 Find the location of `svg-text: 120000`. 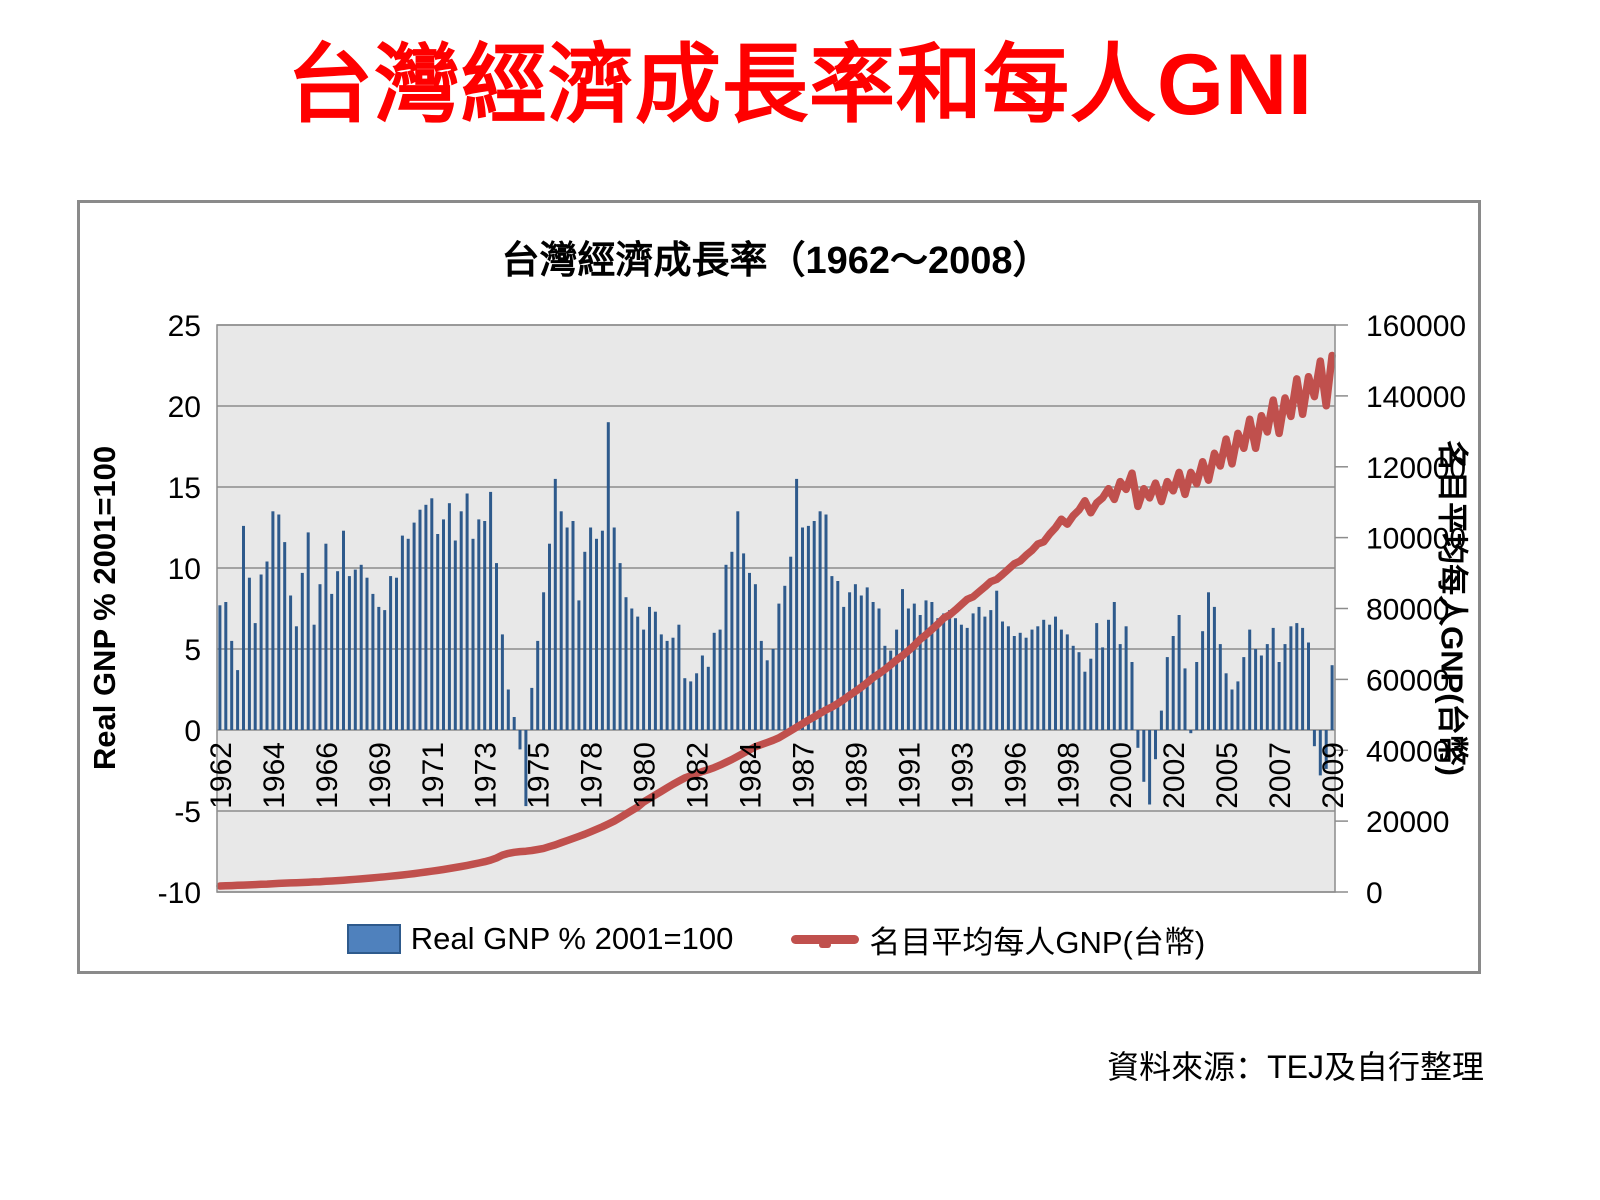

svg-text: 120000 is located at coordinates (1416, 468).